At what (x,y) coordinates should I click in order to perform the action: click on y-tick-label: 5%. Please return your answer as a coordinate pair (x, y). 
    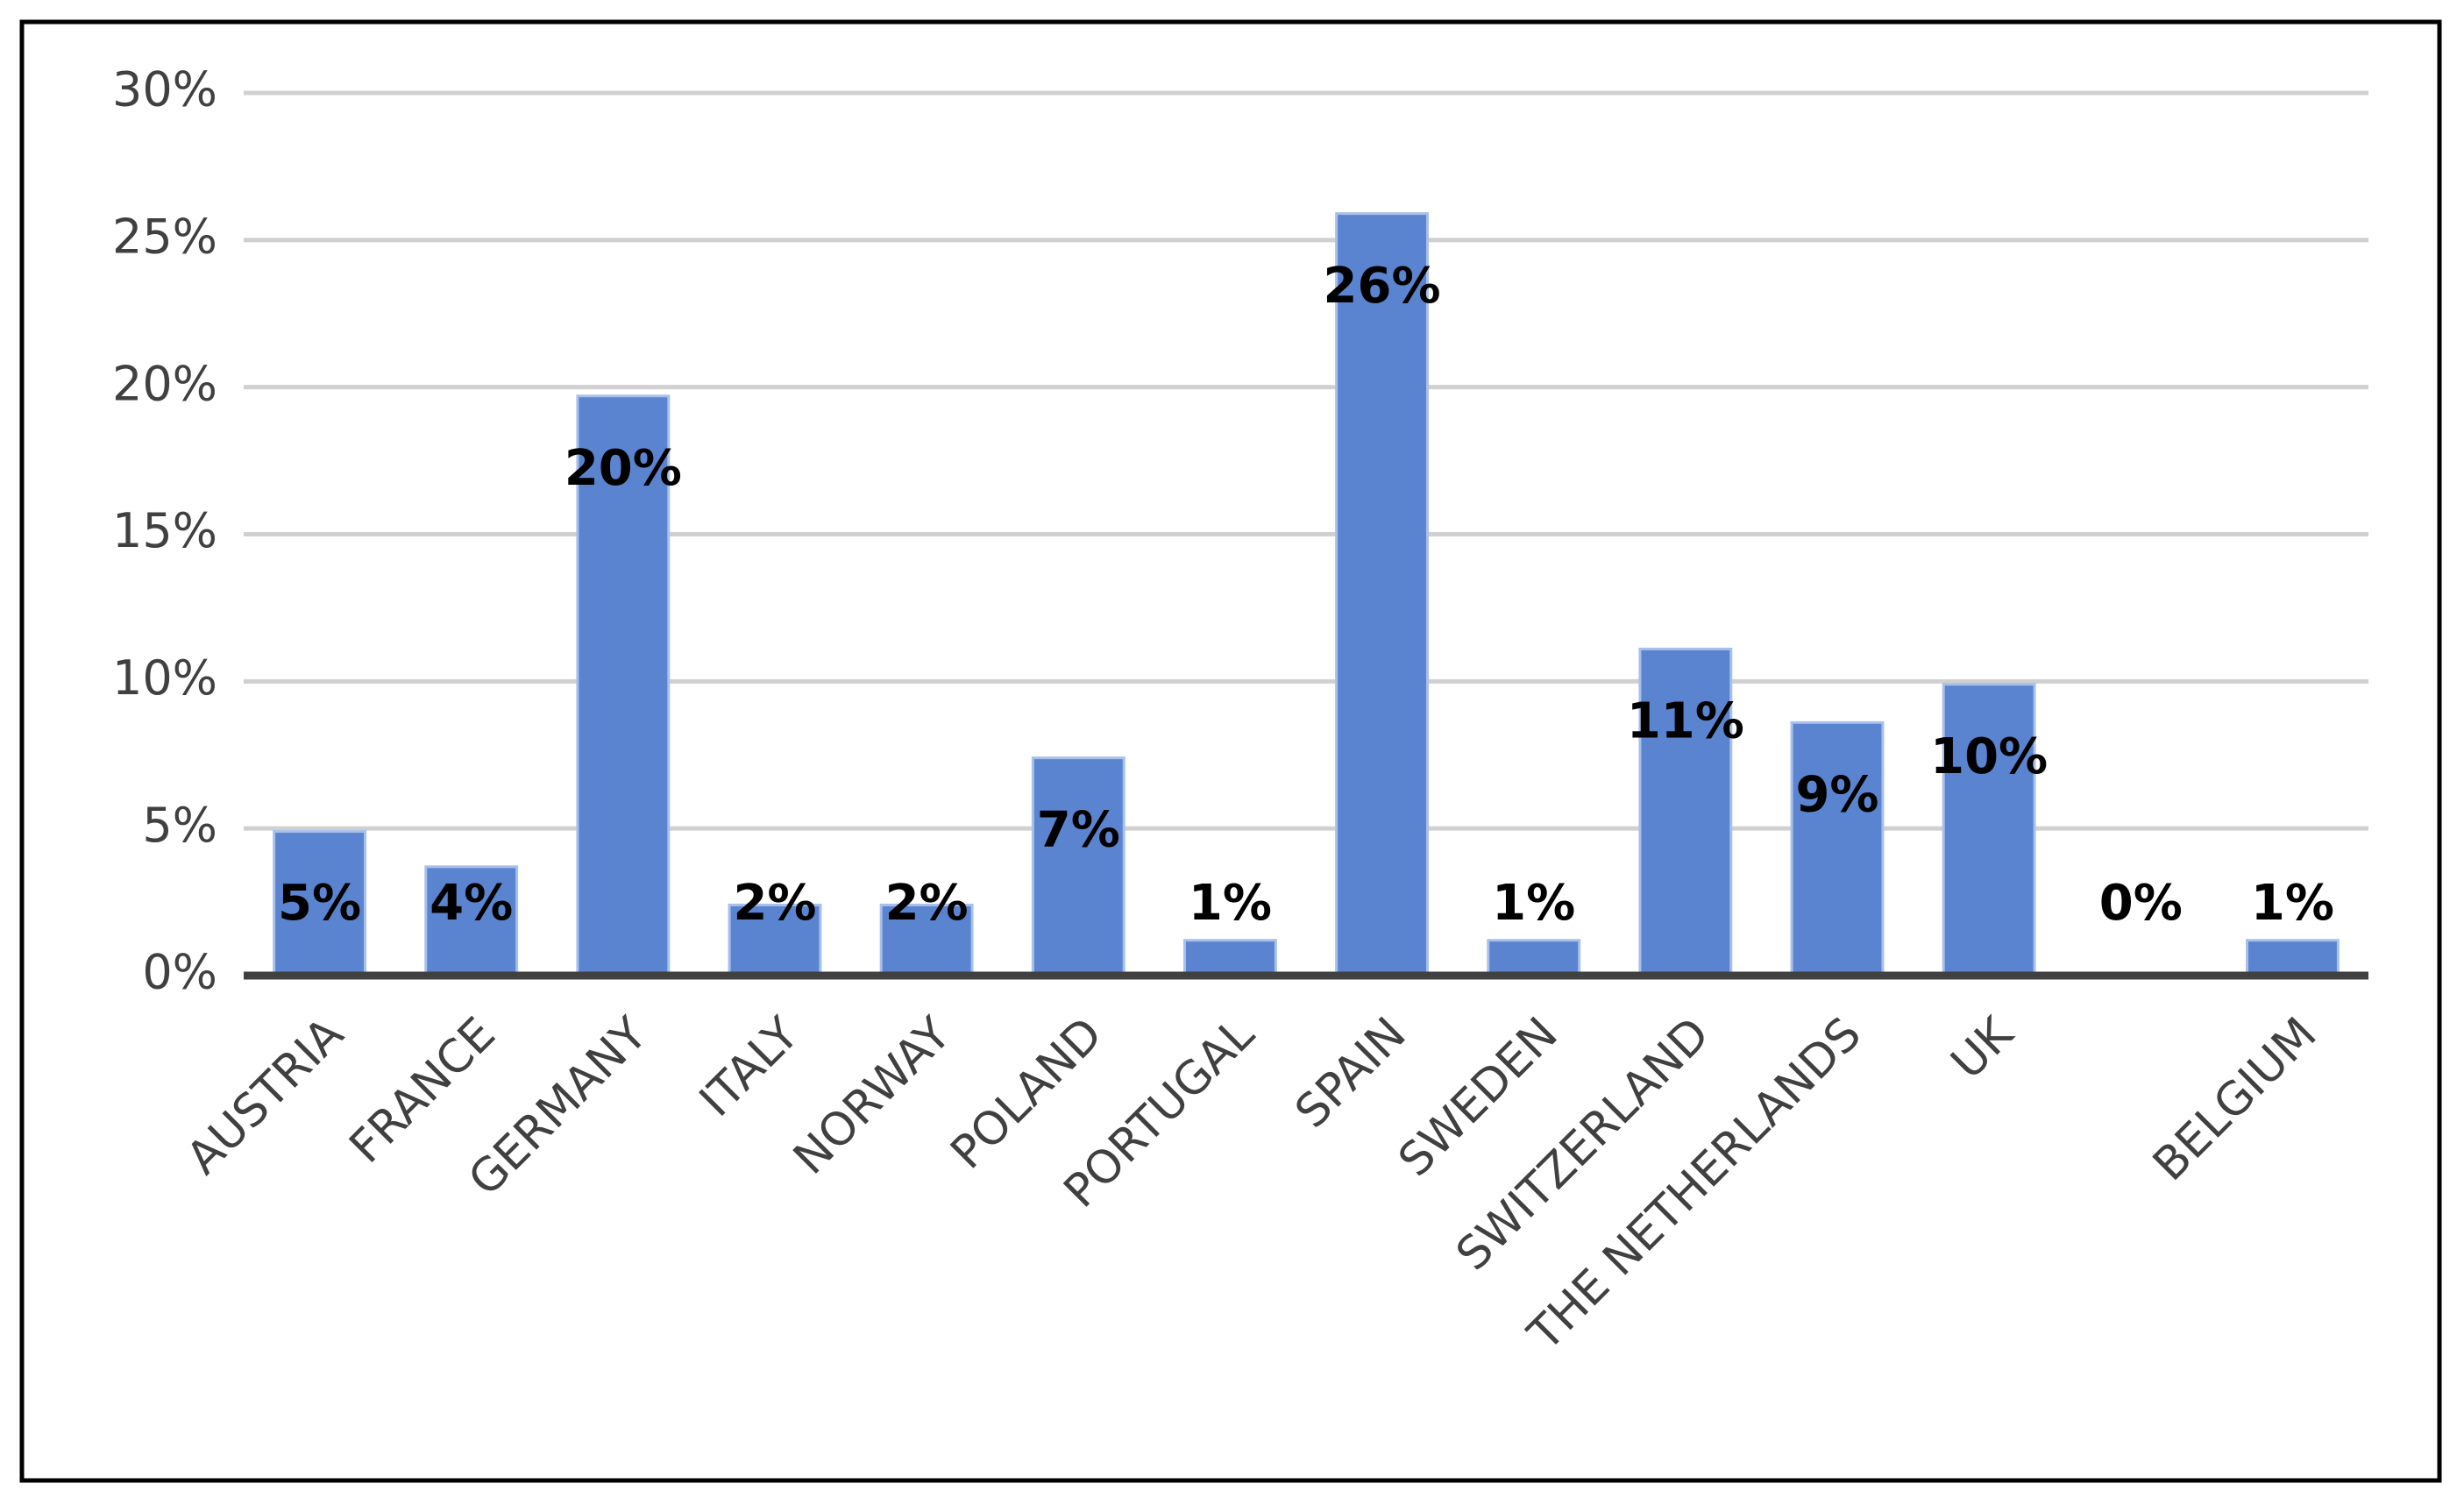
    Looking at the image, I should click on (179, 825).